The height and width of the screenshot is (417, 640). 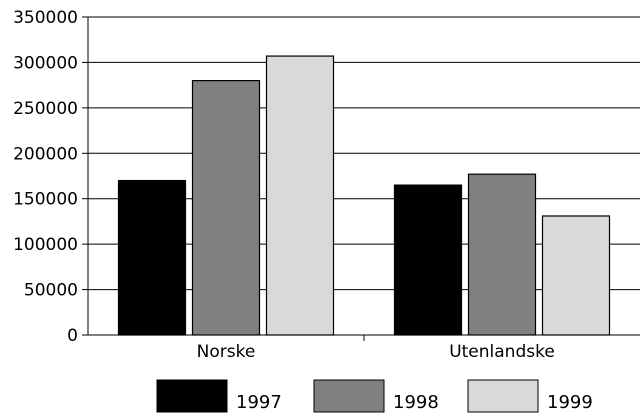 What do you see at coordinates (72, 336) in the screenshot?
I see `y-tick-label: 0` at bounding box center [72, 336].